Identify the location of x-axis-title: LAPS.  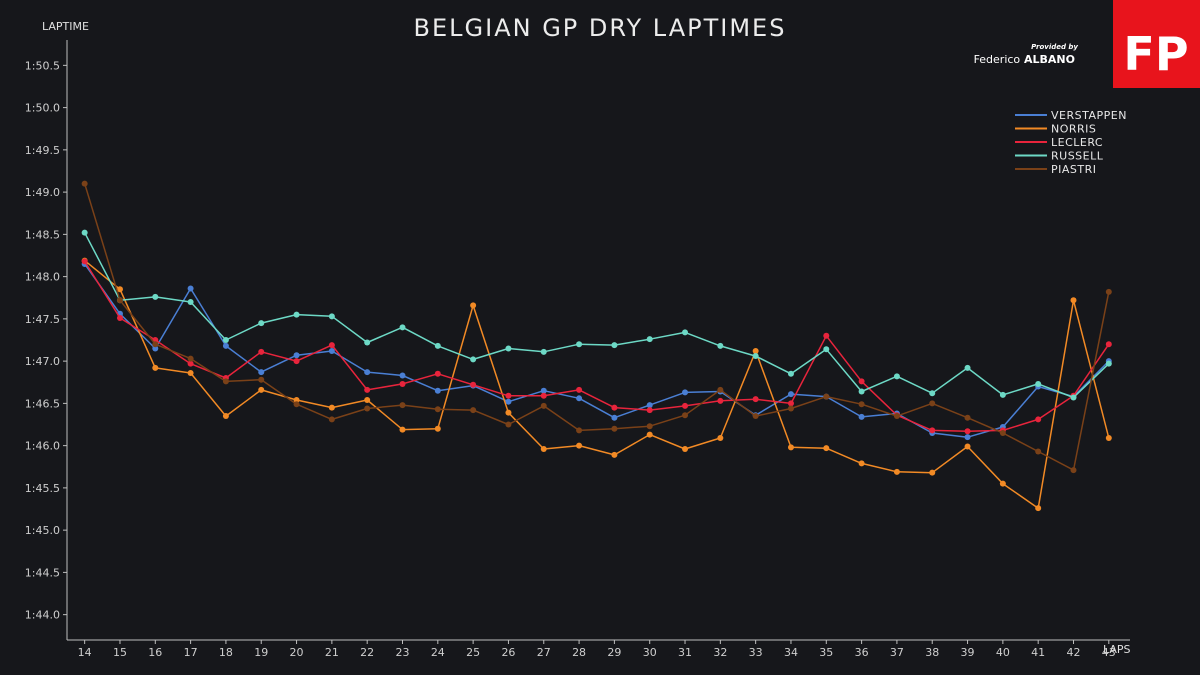
(1117, 649).